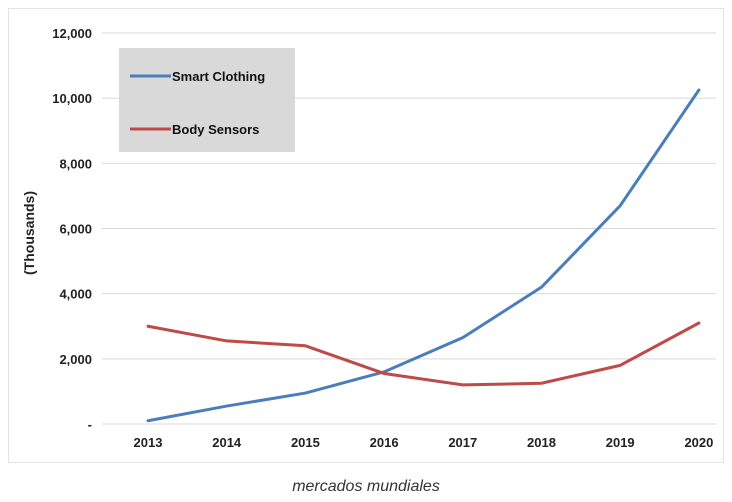 The width and height of the screenshot is (732, 502). I want to click on x-tick-label: 2017, so click(462, 442).